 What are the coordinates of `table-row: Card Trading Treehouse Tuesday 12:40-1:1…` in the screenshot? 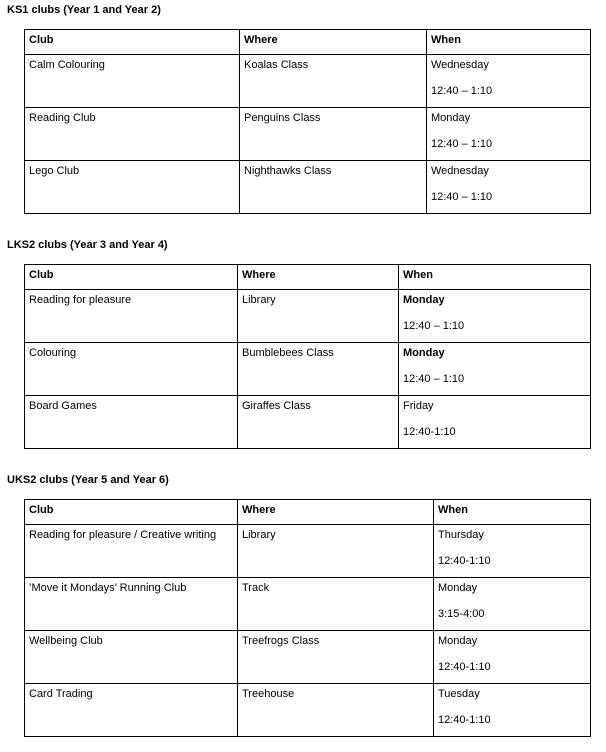 It's located at (307, 710).